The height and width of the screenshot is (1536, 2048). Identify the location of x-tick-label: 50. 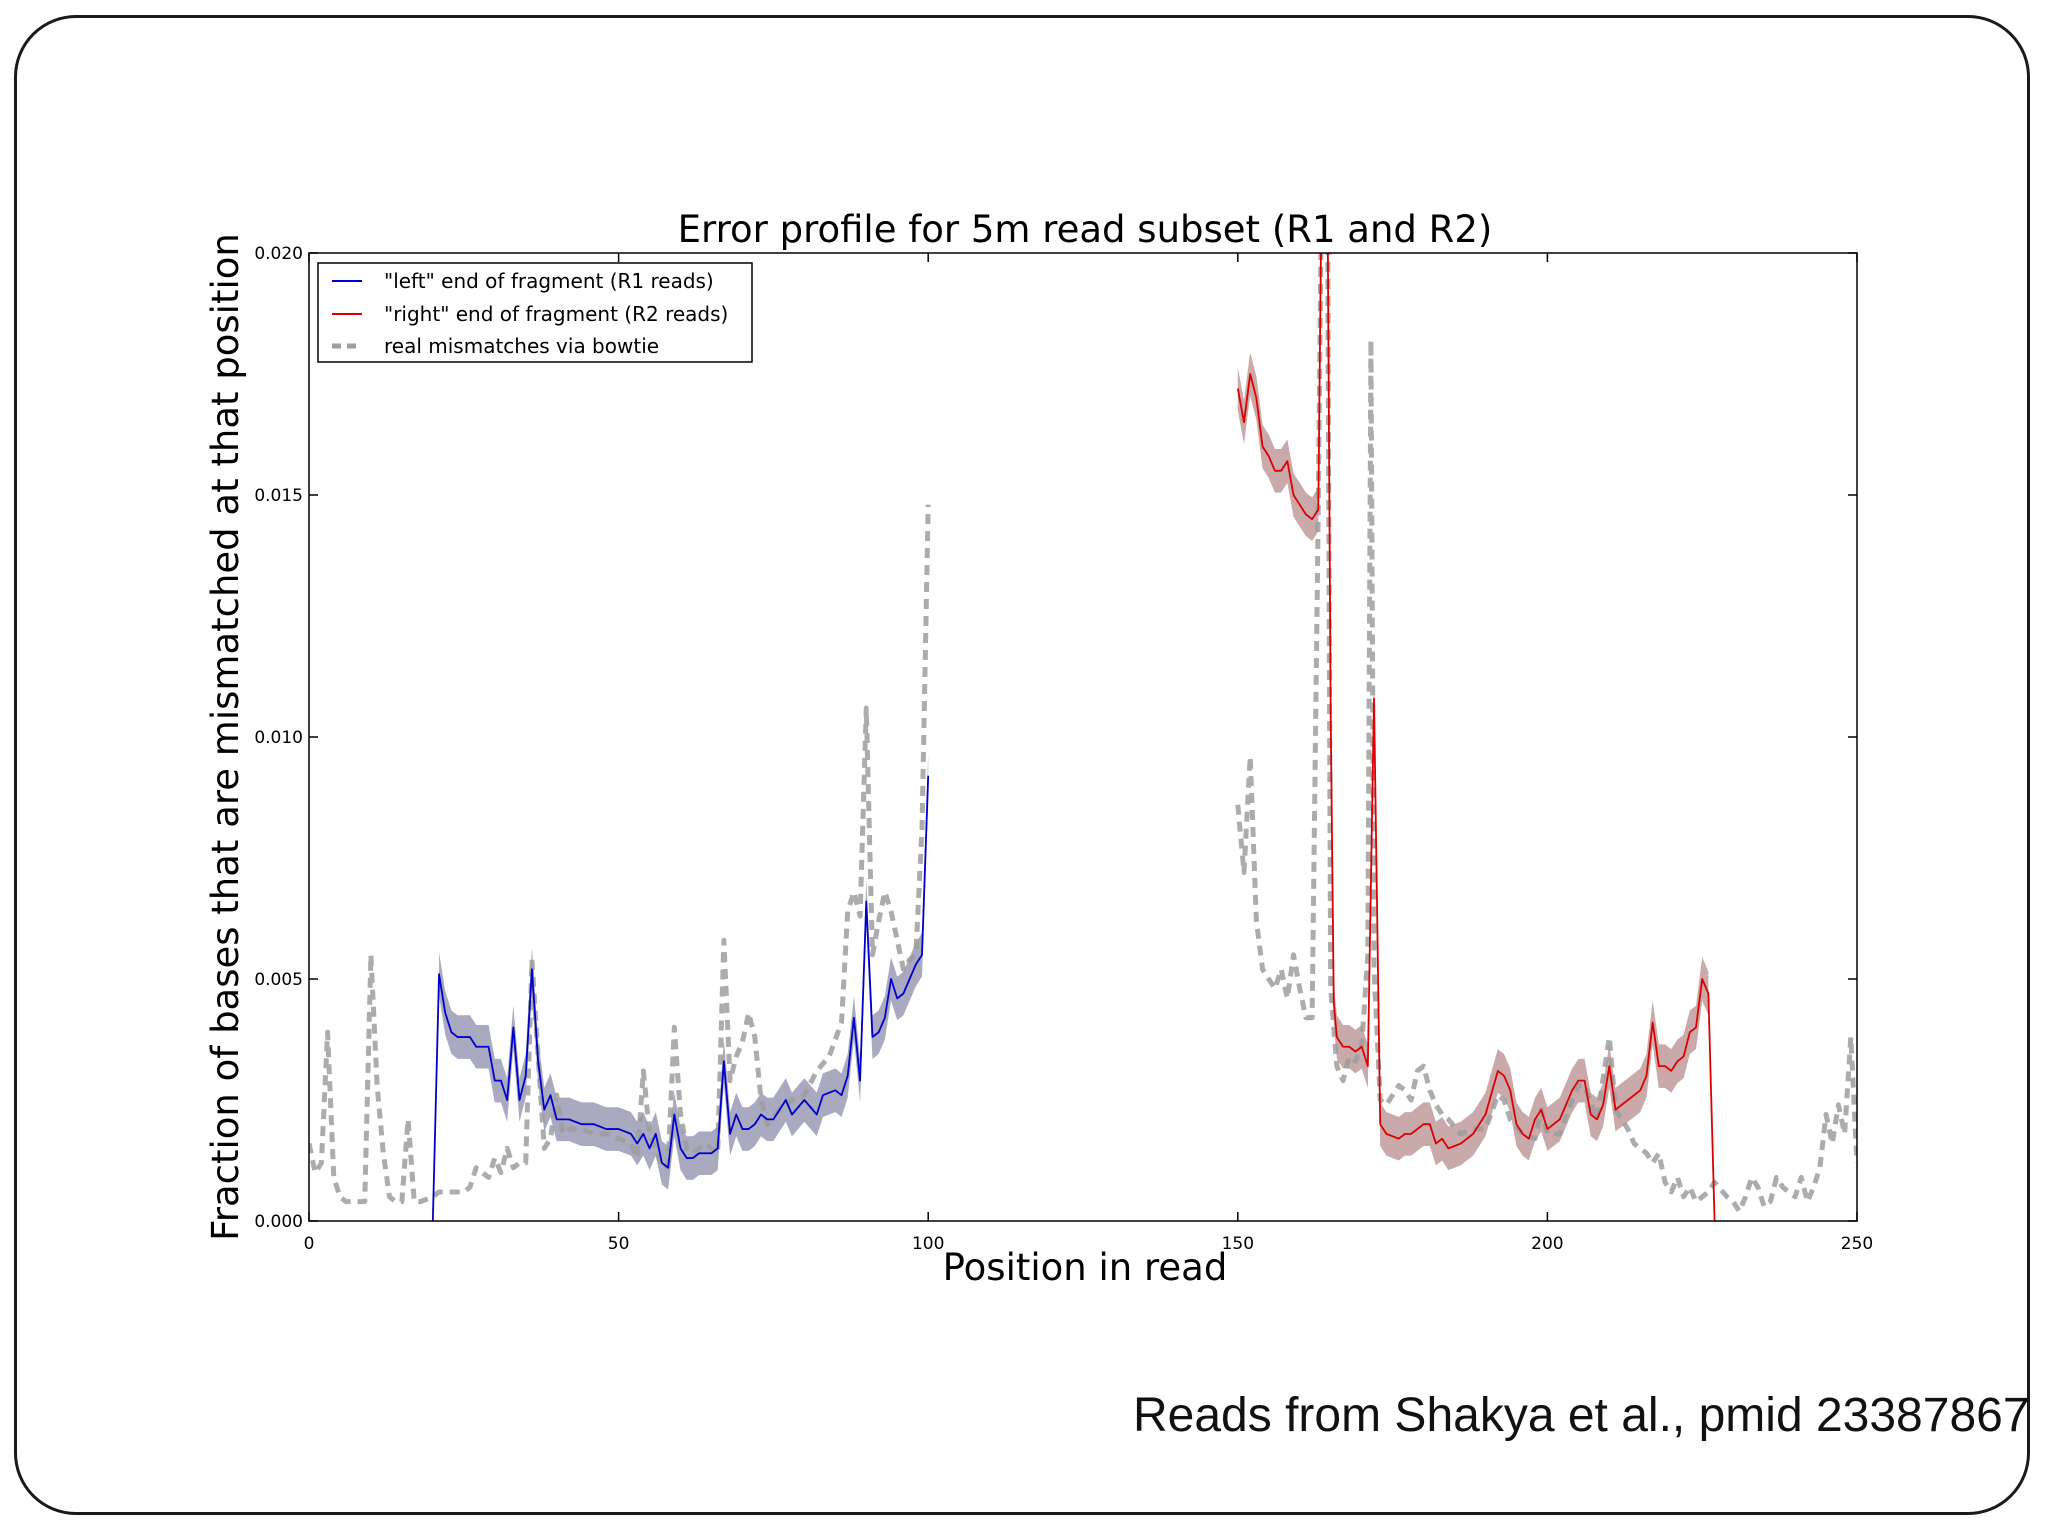
(619, 1244).